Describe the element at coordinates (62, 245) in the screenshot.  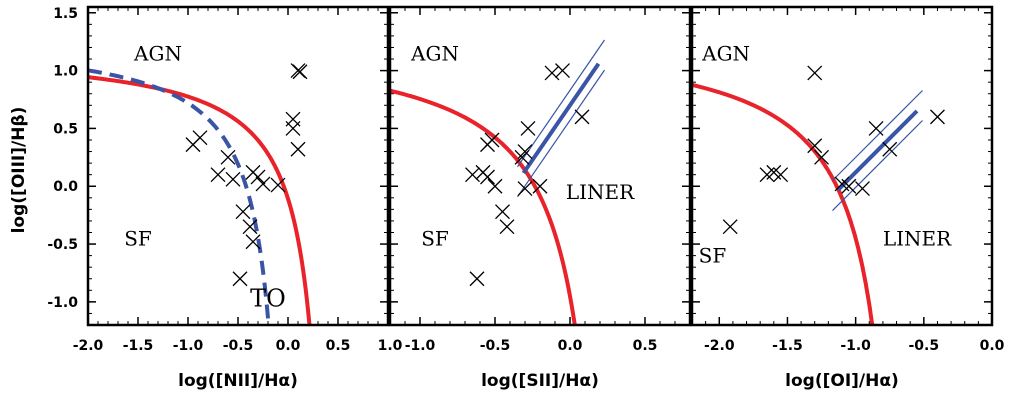
I see `y-tick-label: -0.5` at that location.